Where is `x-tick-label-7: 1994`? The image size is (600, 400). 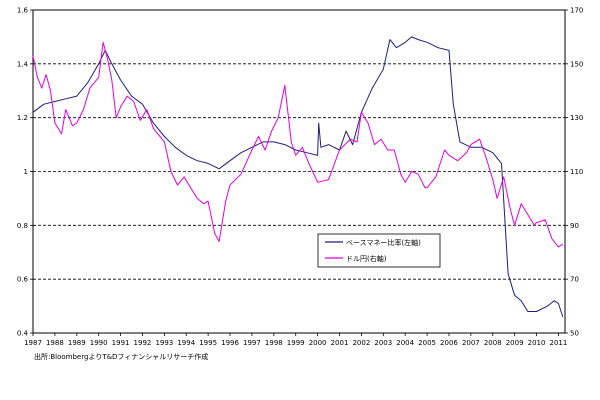
x-tick-label-7: 1994 is located at coordinates (186, 343).